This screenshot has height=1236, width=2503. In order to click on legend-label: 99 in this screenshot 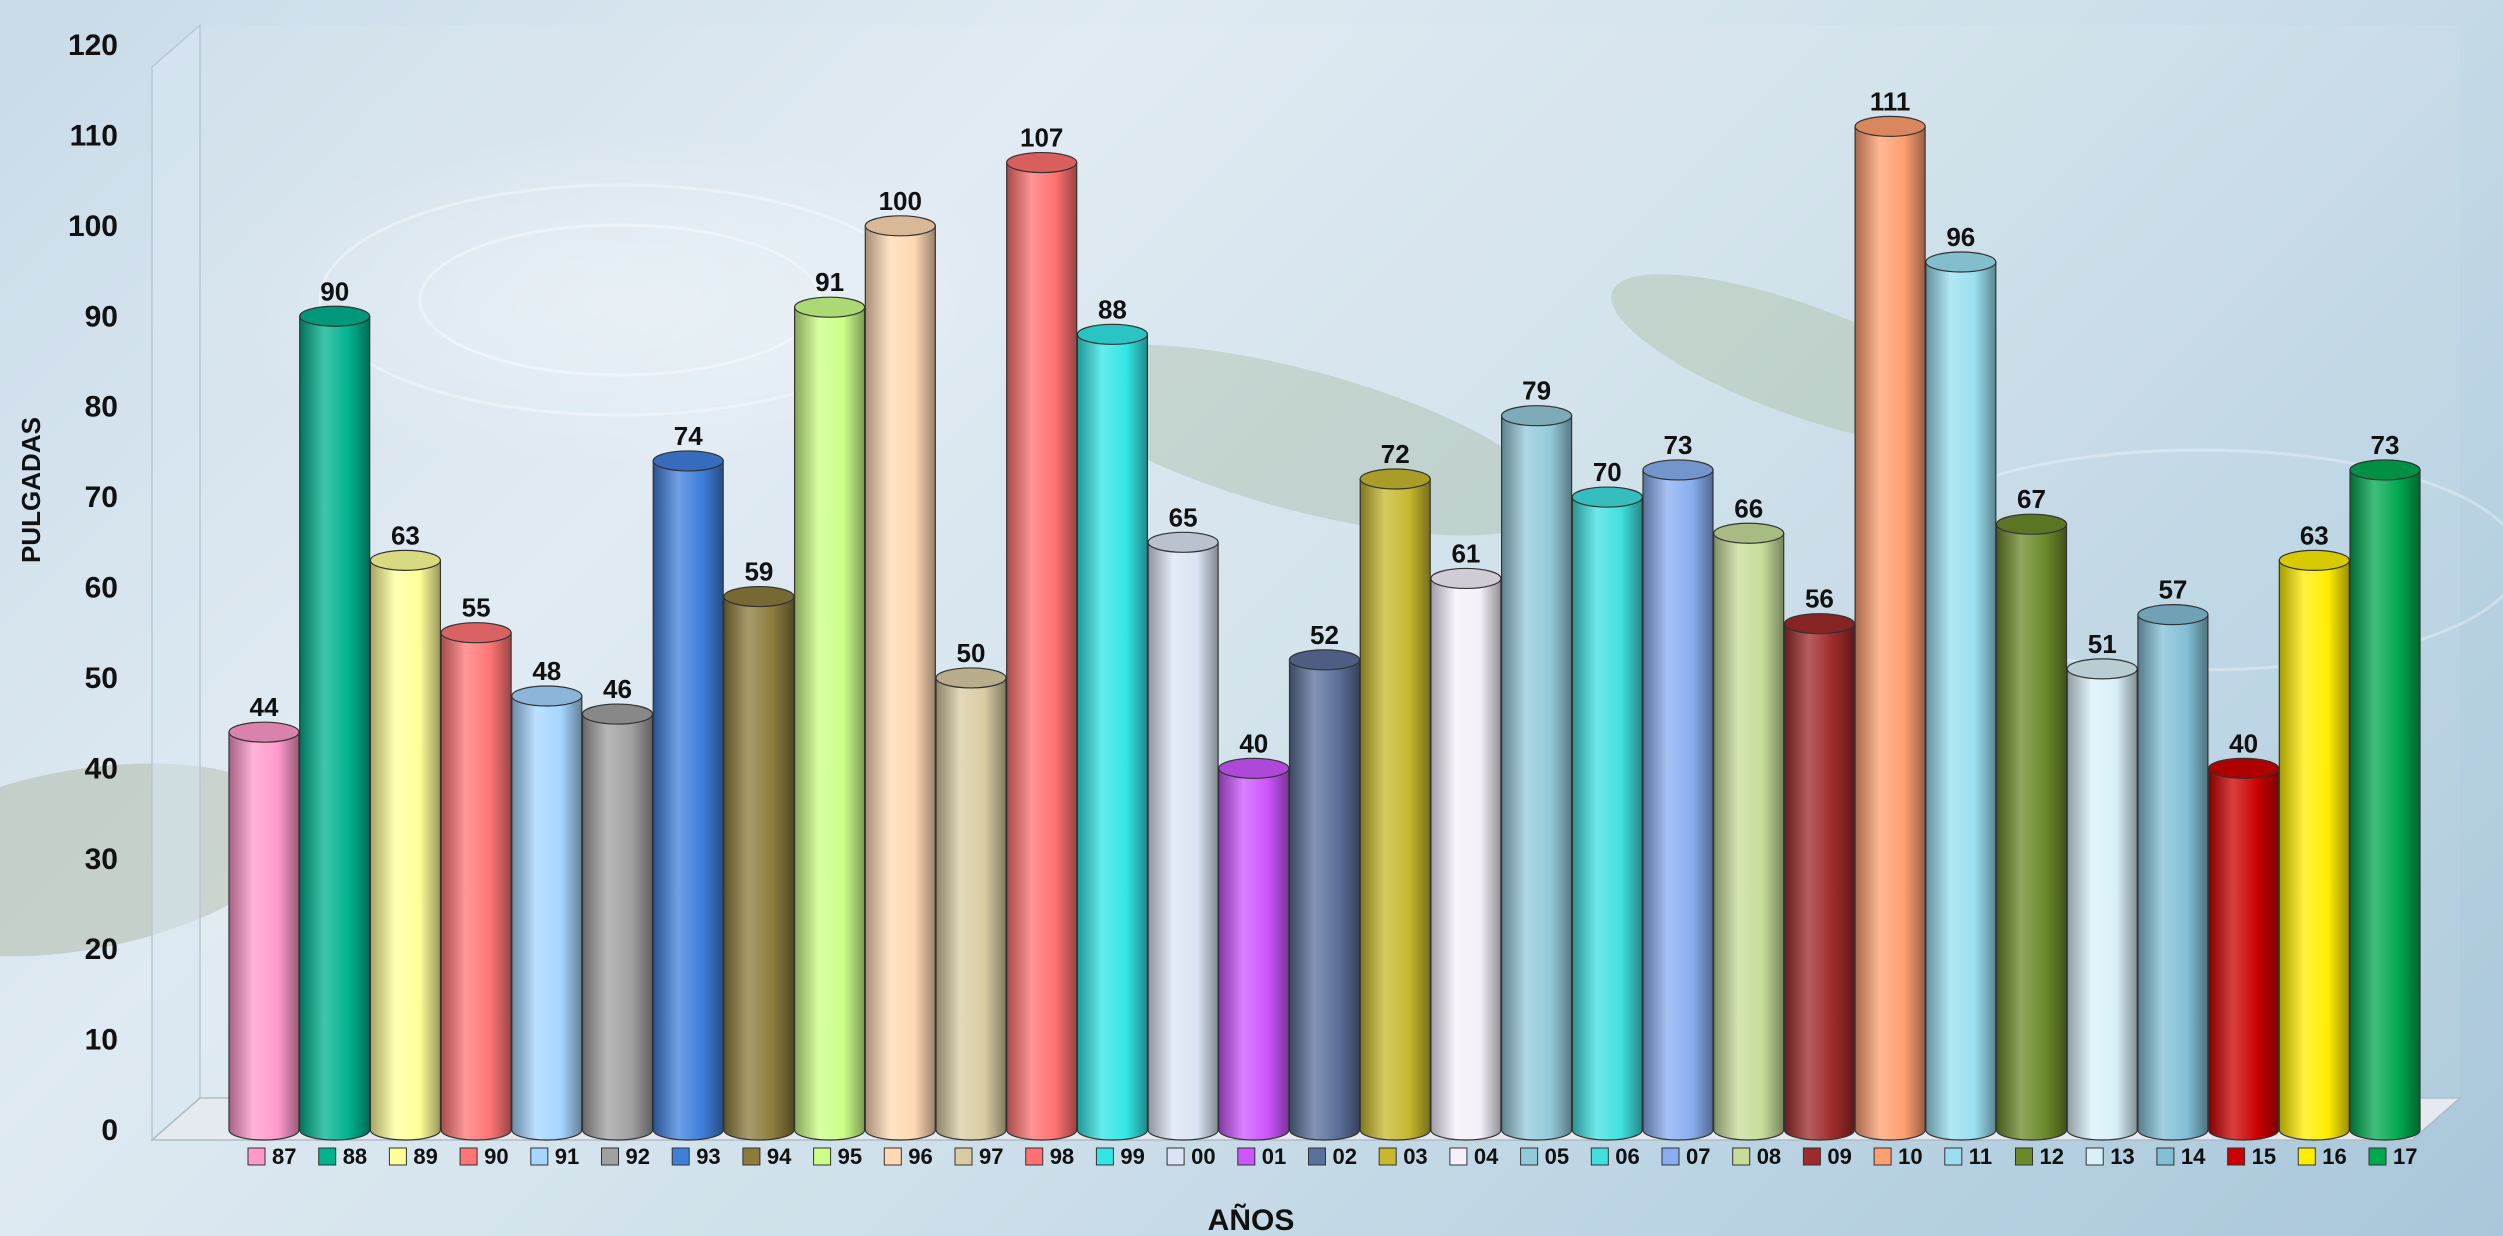, I will do `click(1132, 1156)`.